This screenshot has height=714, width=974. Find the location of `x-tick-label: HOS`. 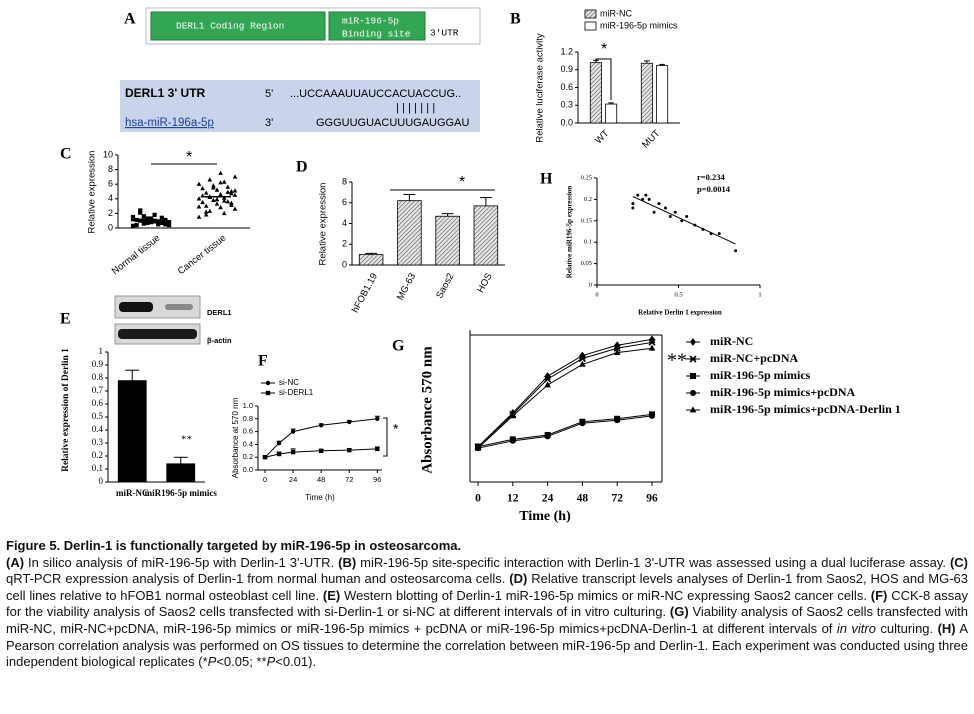

x-tick-label: HOS is located at coordinates (484, 282).